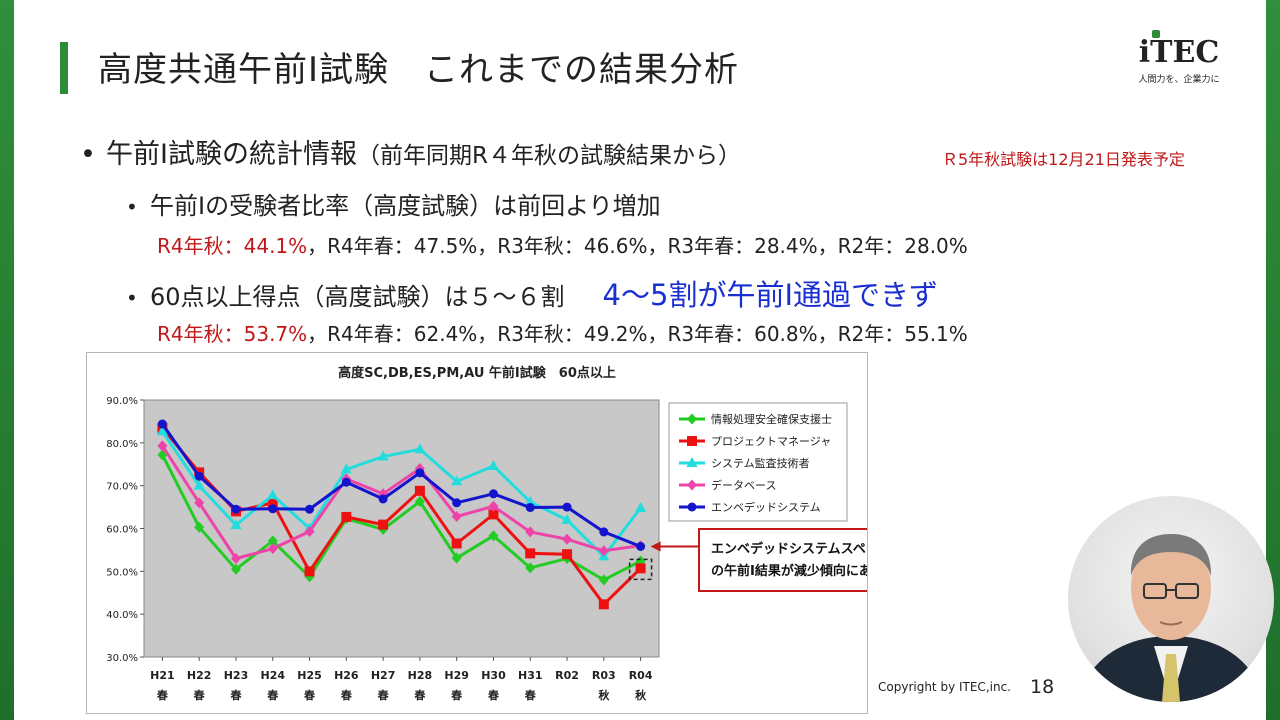 This screenshot has height=720, width=1280. Describe the element at coordinates (604, 675) in the screenshot. I see `x-tick-label: R03` at that location.